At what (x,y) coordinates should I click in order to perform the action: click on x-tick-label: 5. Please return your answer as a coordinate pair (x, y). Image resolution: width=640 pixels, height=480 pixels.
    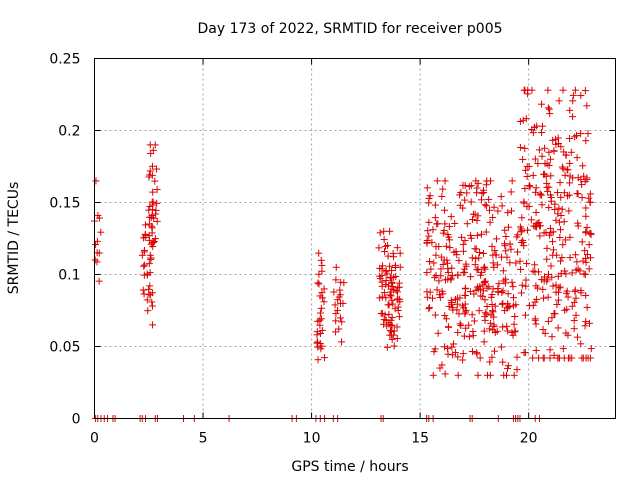
    Looking at the image, I should click on (203, 439).